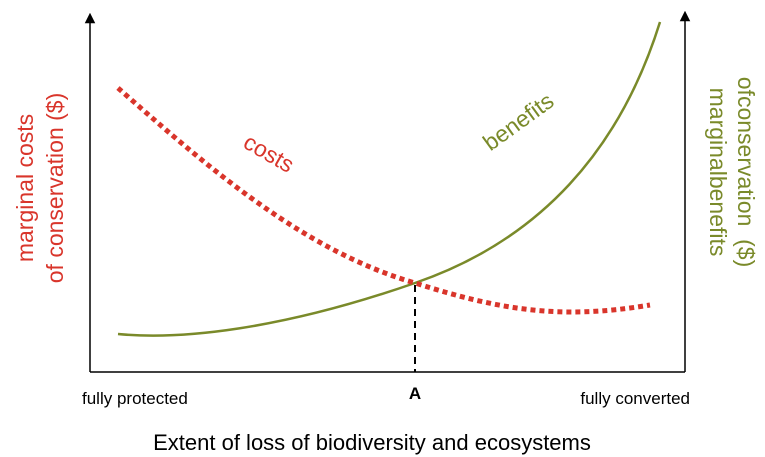 The height and width of the screenshot is (457, 765). What do you see at coordinates (55, 188) in the screenshot?
I see `y-left-label: of conservation ($)` at bounding box center [55, 188].